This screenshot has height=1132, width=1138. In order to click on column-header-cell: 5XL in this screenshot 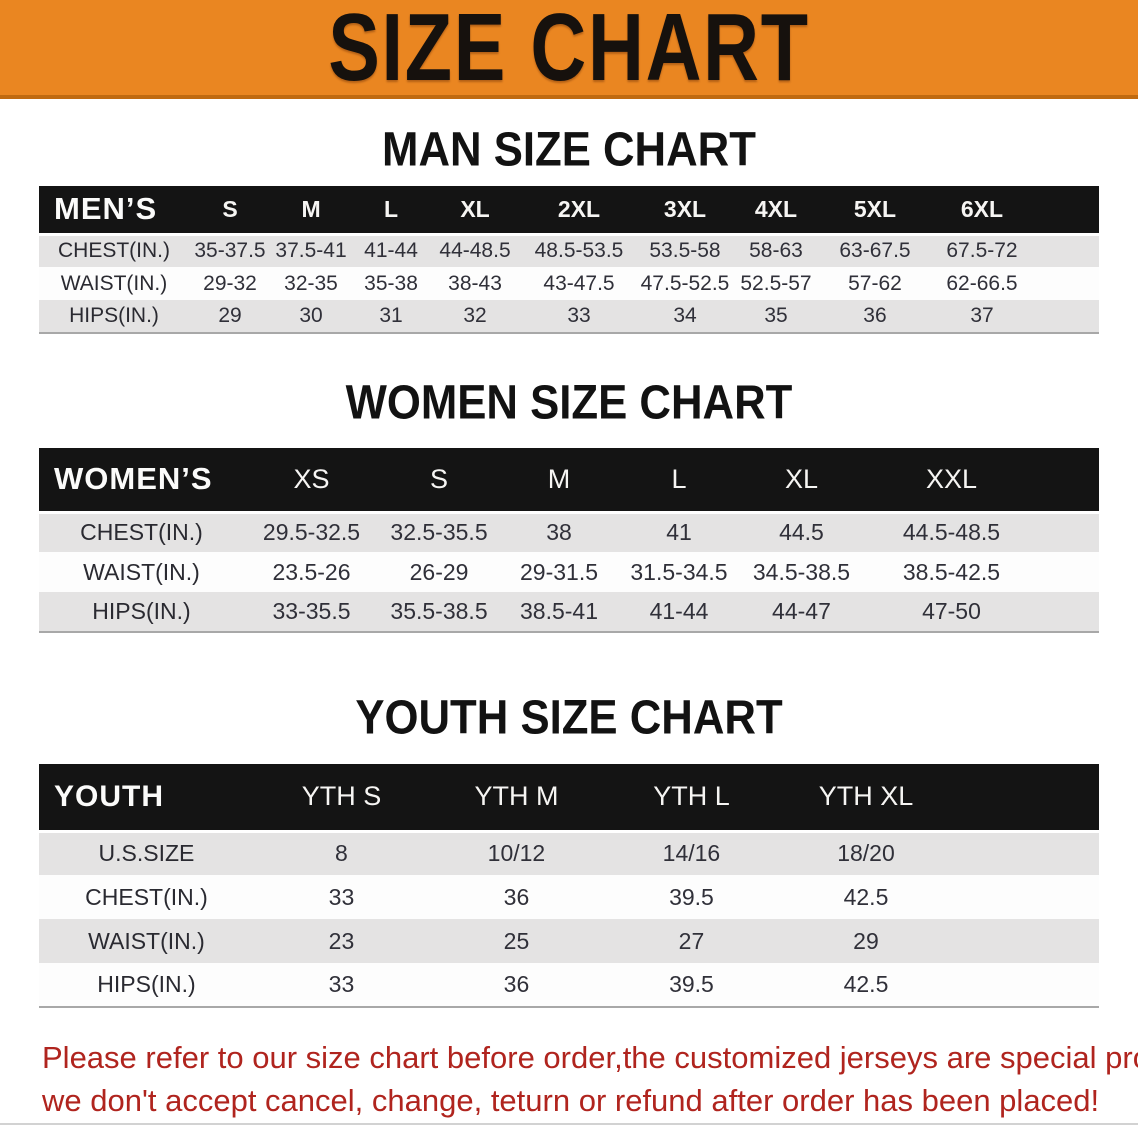, I will do `click(874, 211)`.